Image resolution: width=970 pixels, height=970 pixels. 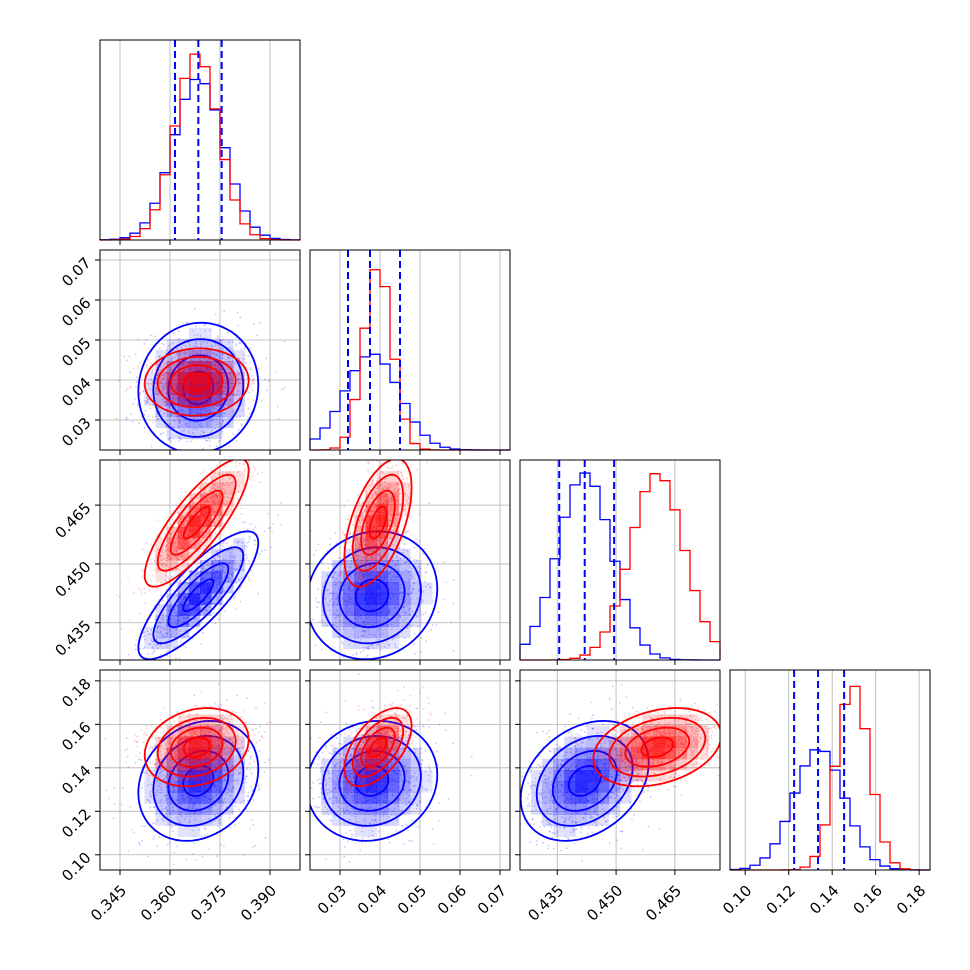 I want to click on histogram-red, so click(x=200, y=147).